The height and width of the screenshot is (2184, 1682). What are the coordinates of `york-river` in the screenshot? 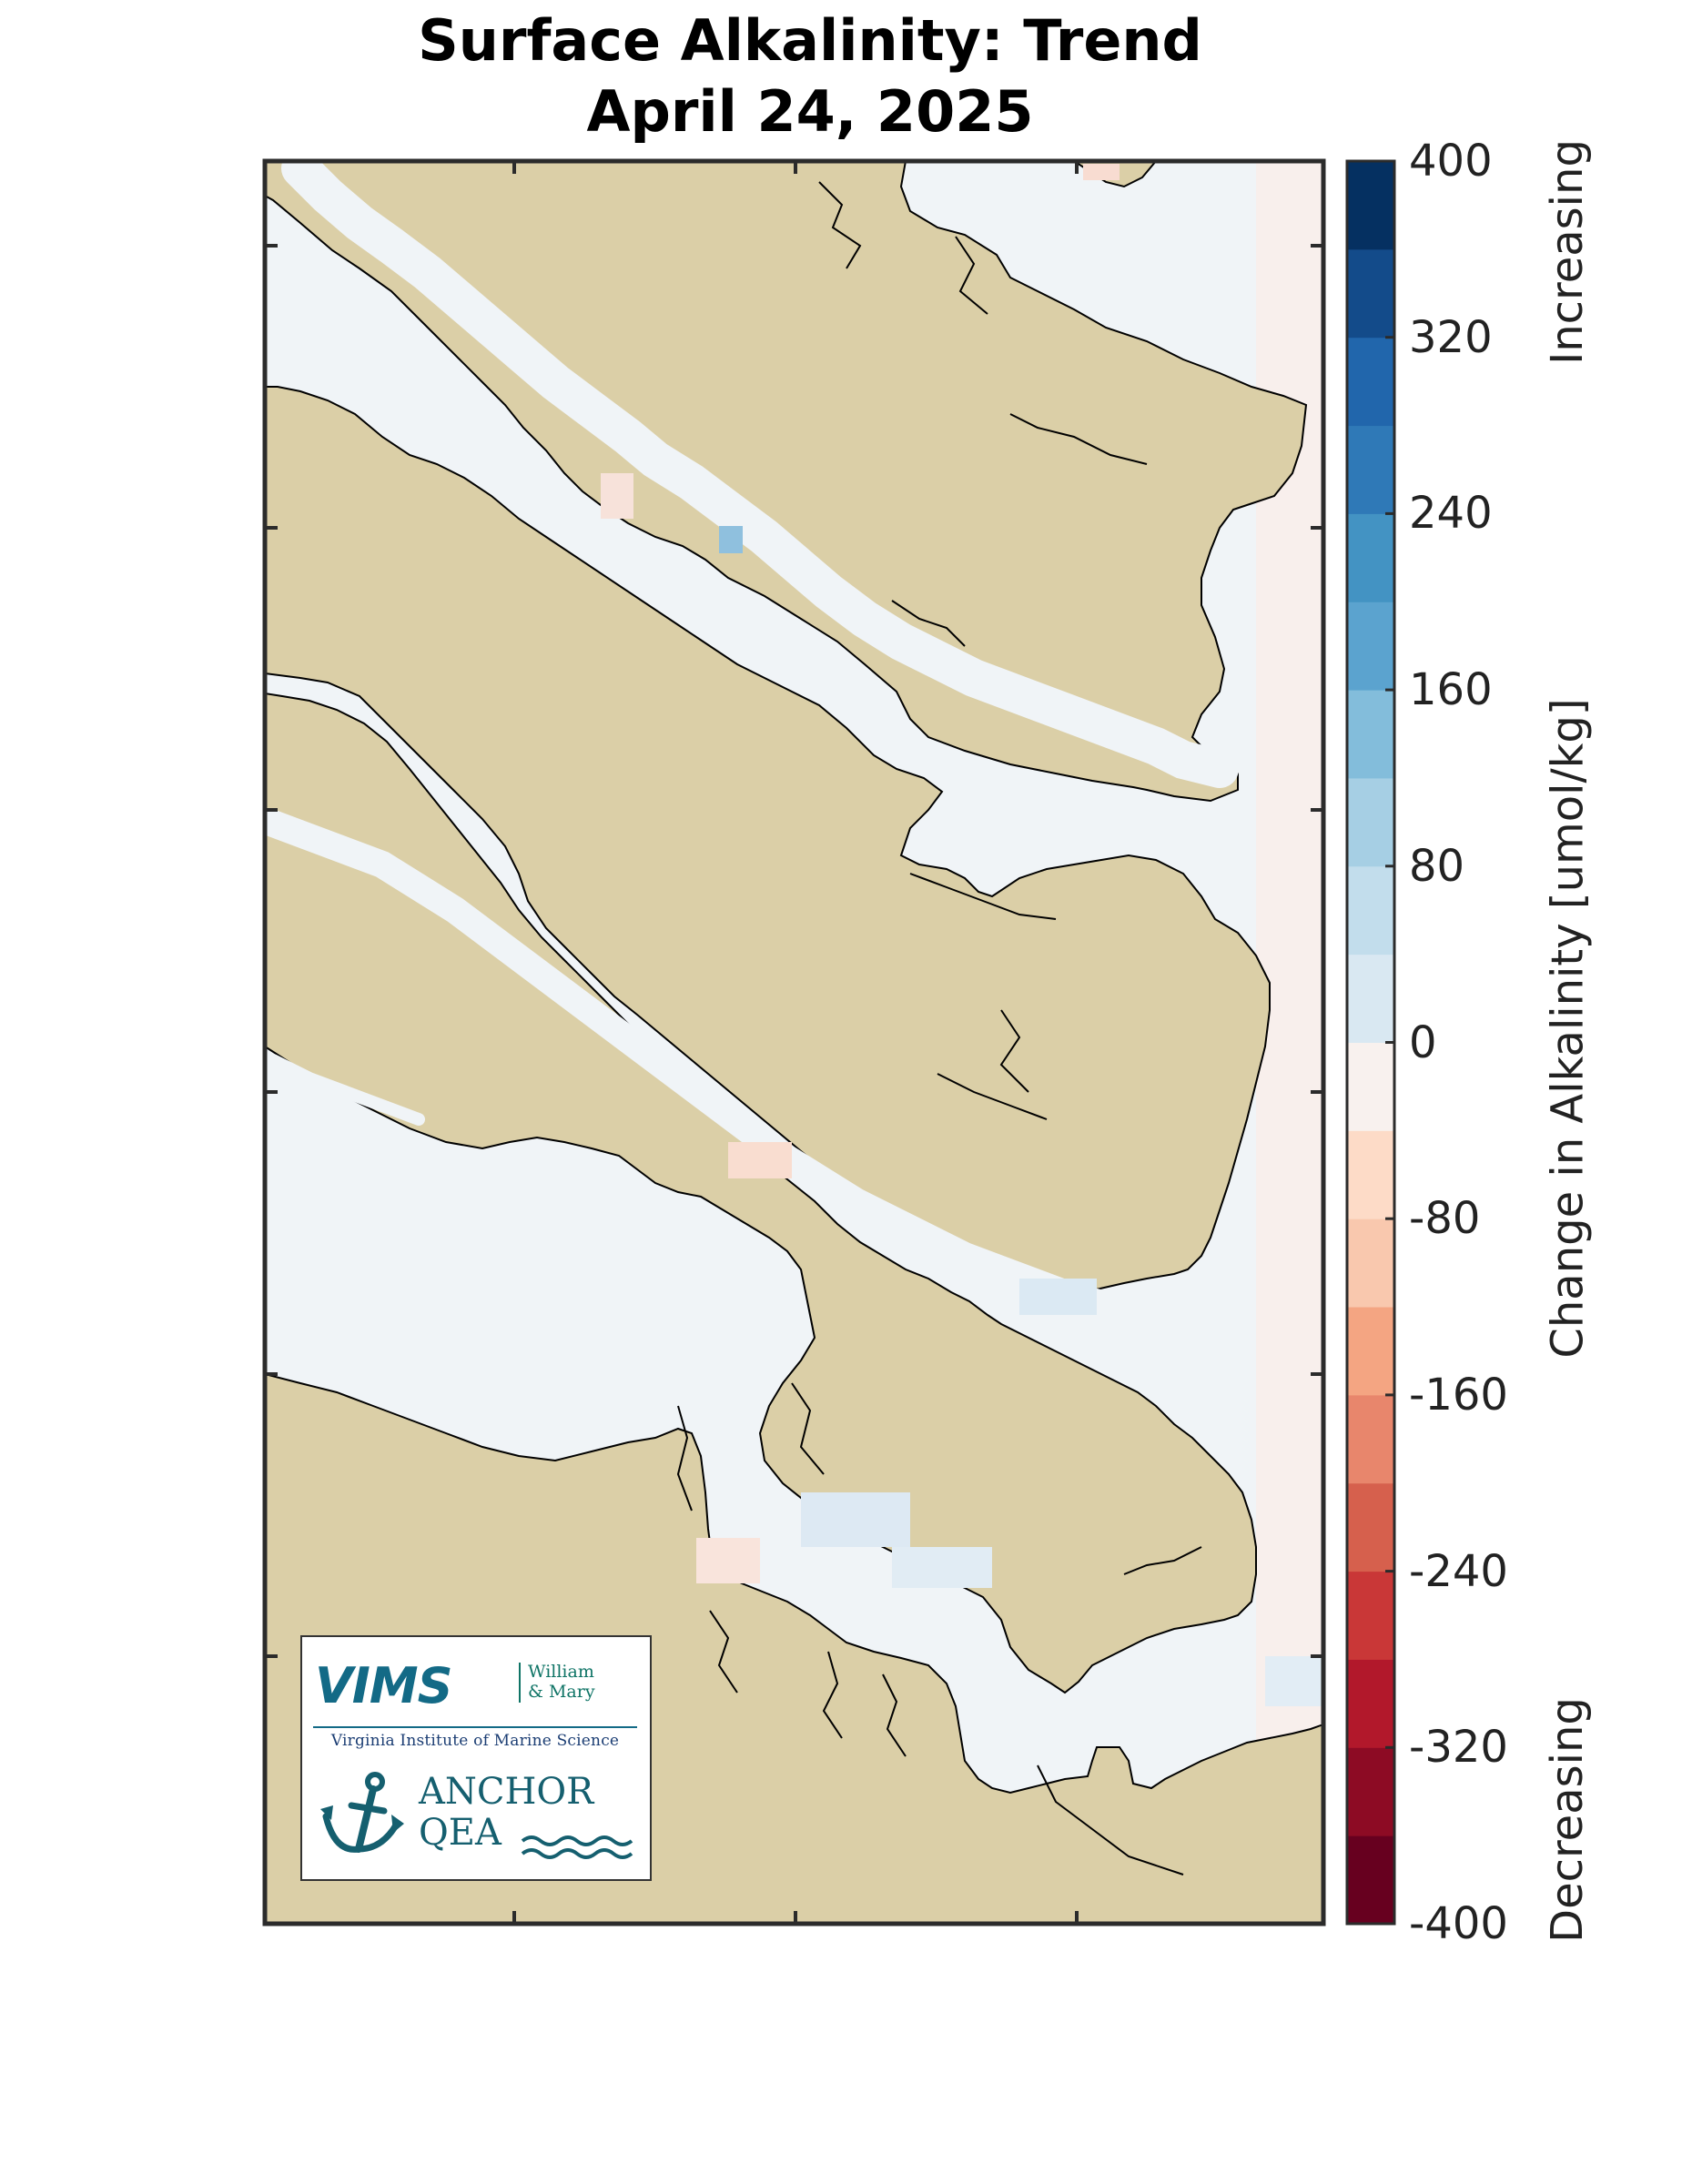 It's located at (346, 1090).